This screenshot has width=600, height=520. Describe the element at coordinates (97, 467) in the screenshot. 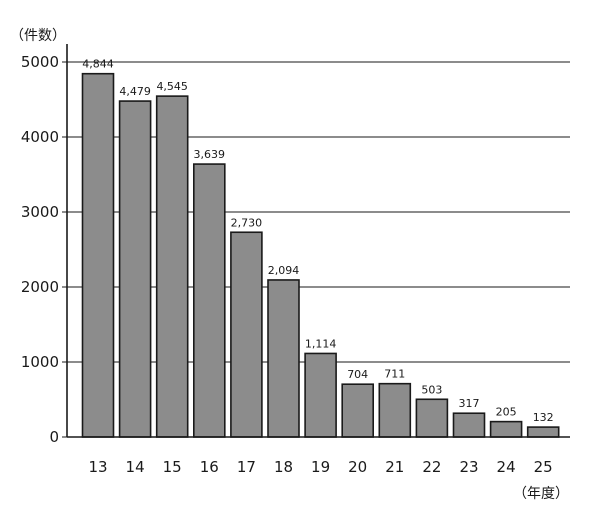

I see `x-tick-label-13: 13` at that location.